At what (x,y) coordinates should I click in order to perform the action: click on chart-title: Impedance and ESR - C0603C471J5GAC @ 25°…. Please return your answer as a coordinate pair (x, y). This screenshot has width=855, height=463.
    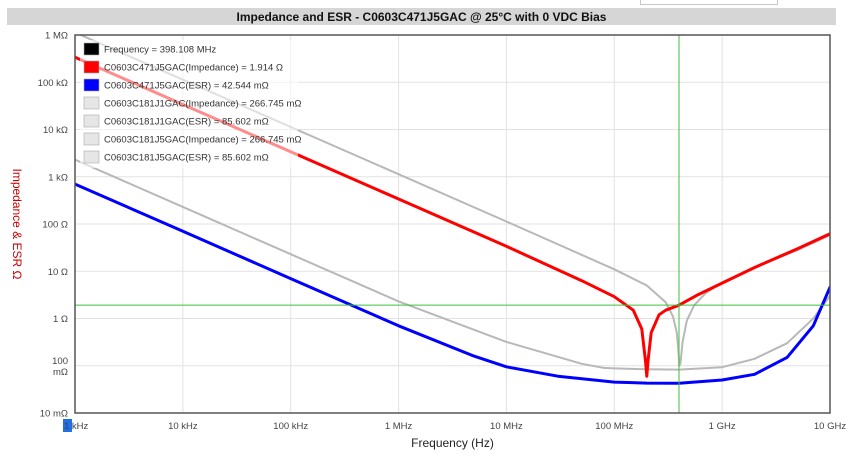
    Looking at the image, I should click on (421, 16).